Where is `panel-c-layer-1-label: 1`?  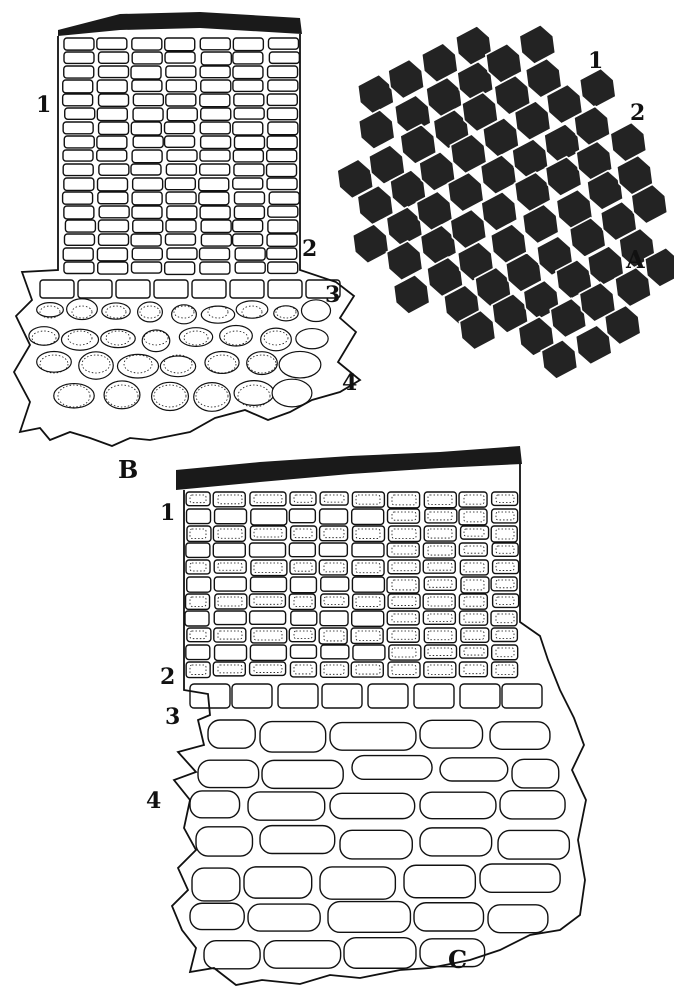 panel-c-layer-1-label: 1 is located at coordinates (167, 513).